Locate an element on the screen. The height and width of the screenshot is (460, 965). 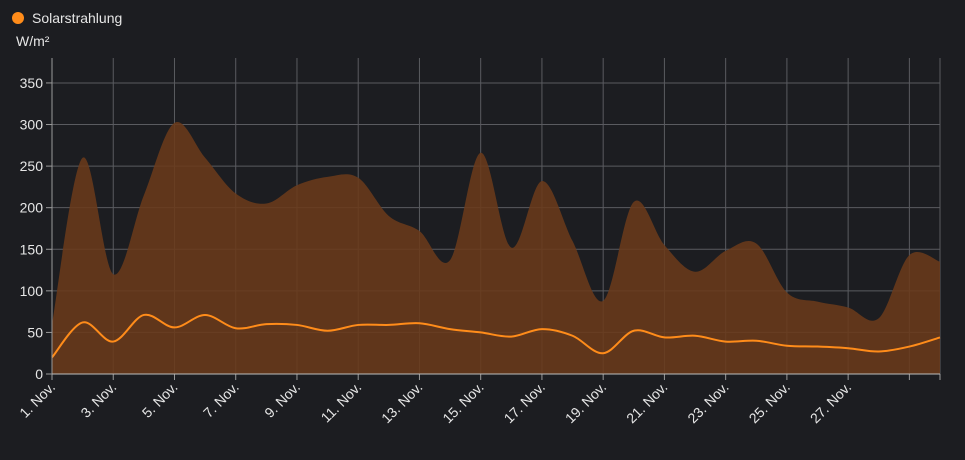
y-tick-label: 350 is located at coordinates (32, 83).